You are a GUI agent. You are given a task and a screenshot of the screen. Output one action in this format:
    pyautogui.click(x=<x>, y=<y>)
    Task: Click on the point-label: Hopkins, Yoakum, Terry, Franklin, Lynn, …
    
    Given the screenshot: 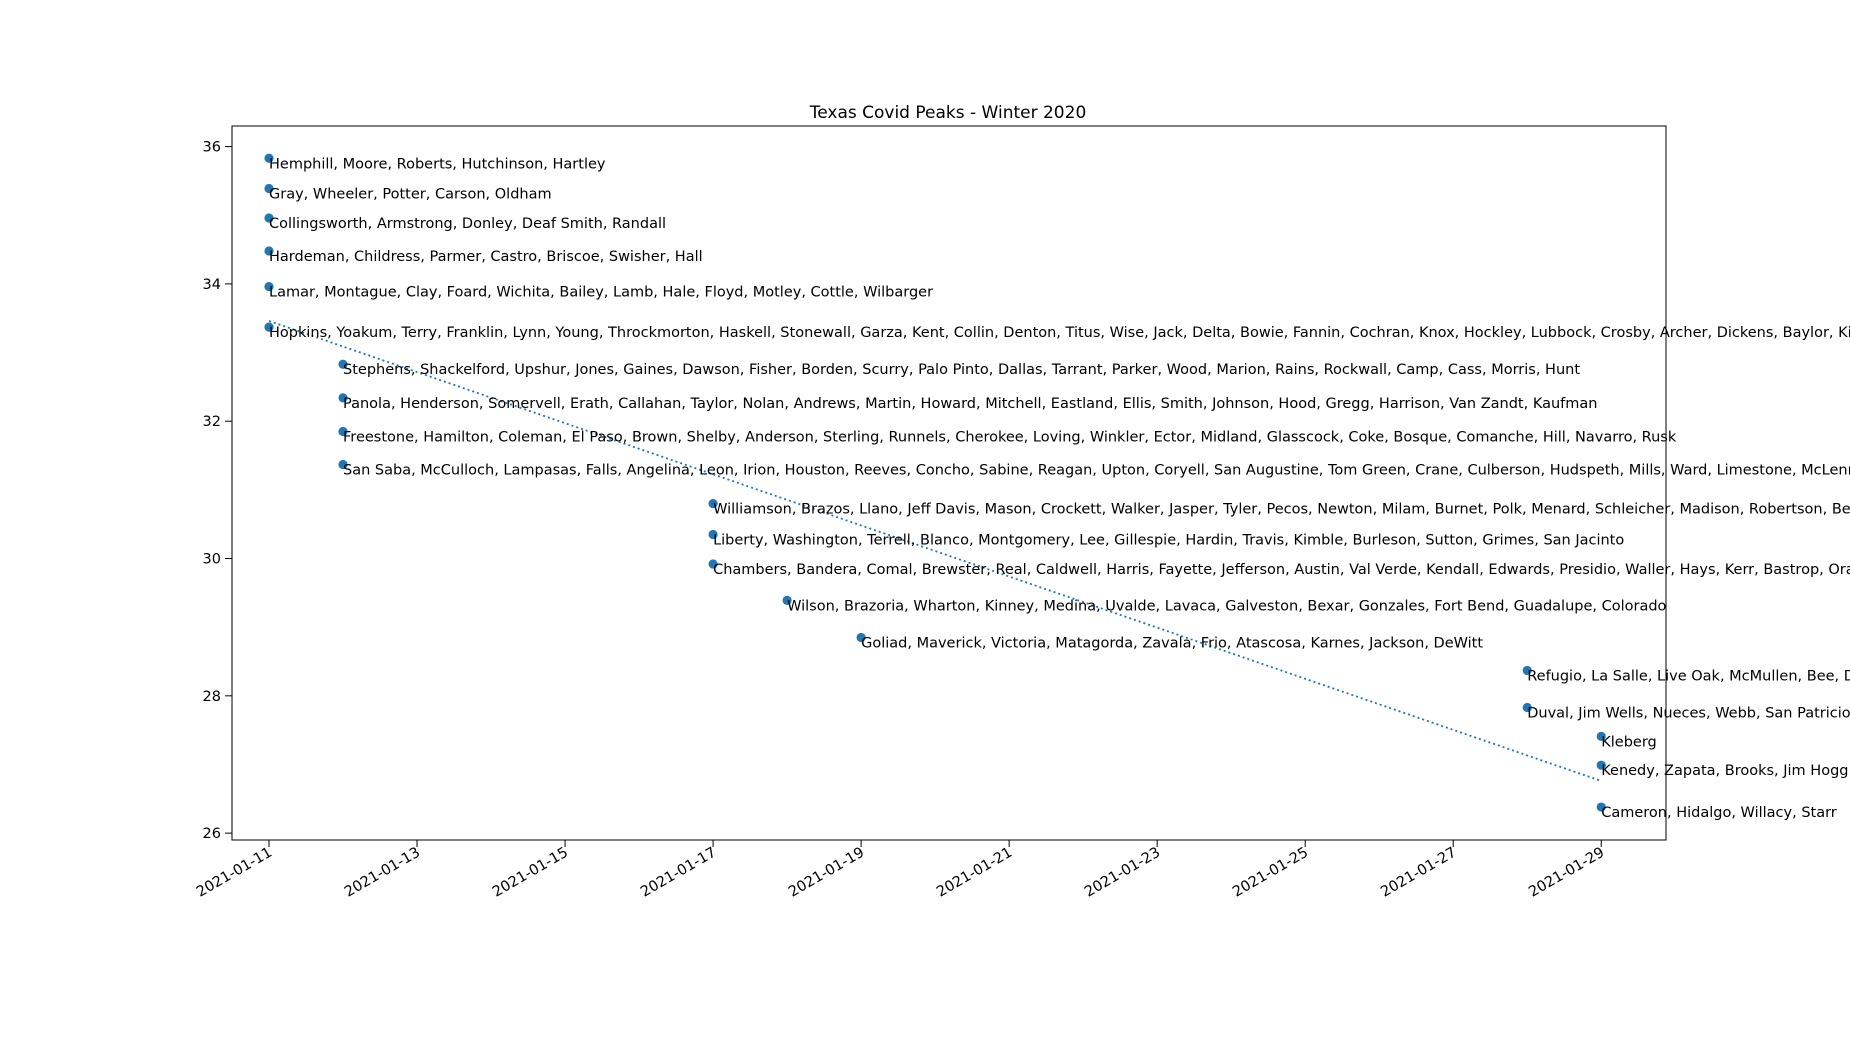 What is the action you would take?
    pyautogui.click(x=1059, y=333)
    